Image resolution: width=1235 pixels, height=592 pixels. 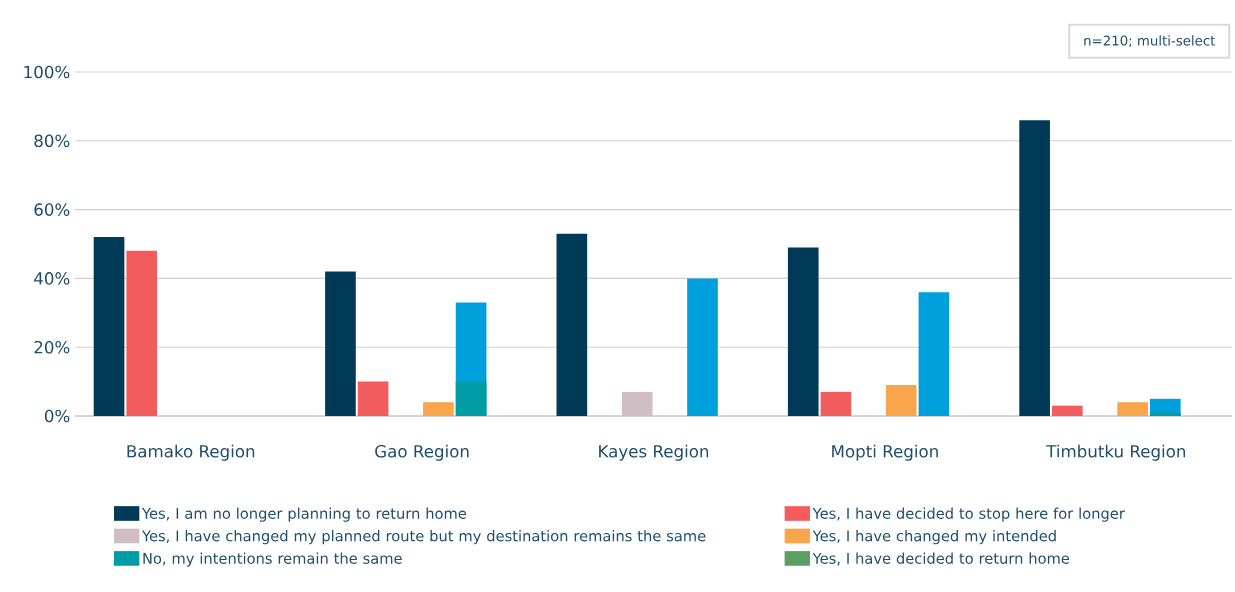 I want to click on y-tick-label: 60%, so click(x=52, y=209).